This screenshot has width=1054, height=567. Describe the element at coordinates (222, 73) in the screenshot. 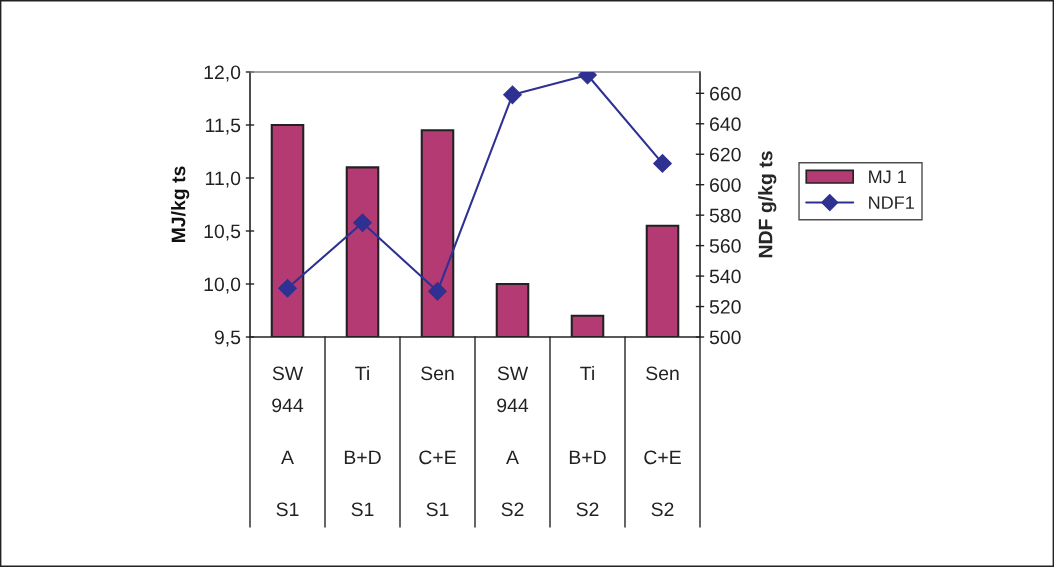

I see `y-tick-label: 12,0` at that location.